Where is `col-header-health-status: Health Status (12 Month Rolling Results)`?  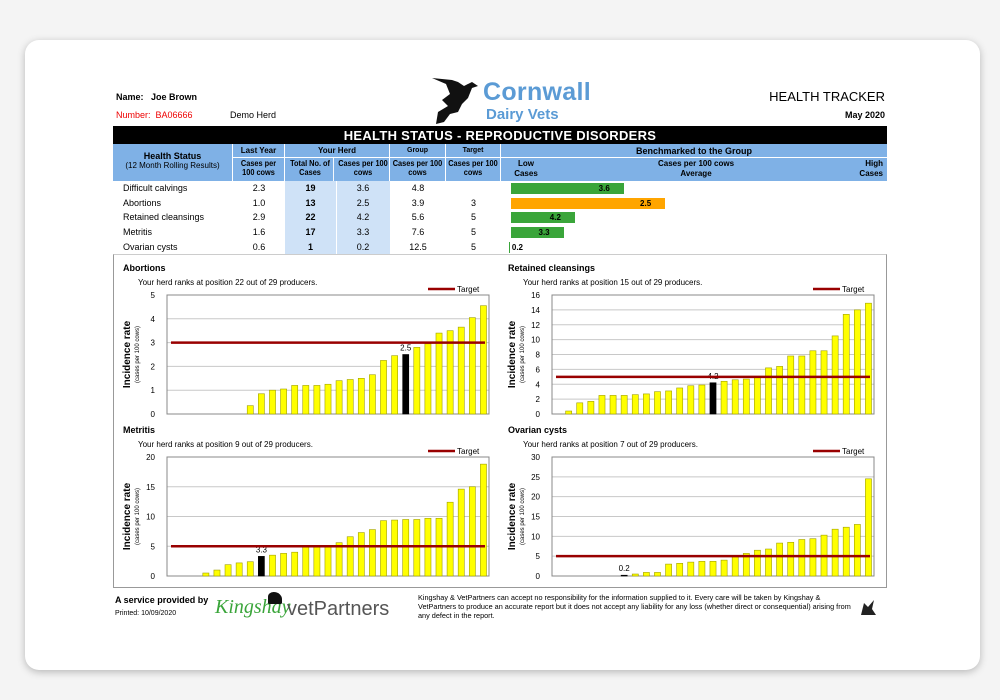 col-header-health-status: Health Status (12 Month Rolling Results) is located at coordinates (173, 162).